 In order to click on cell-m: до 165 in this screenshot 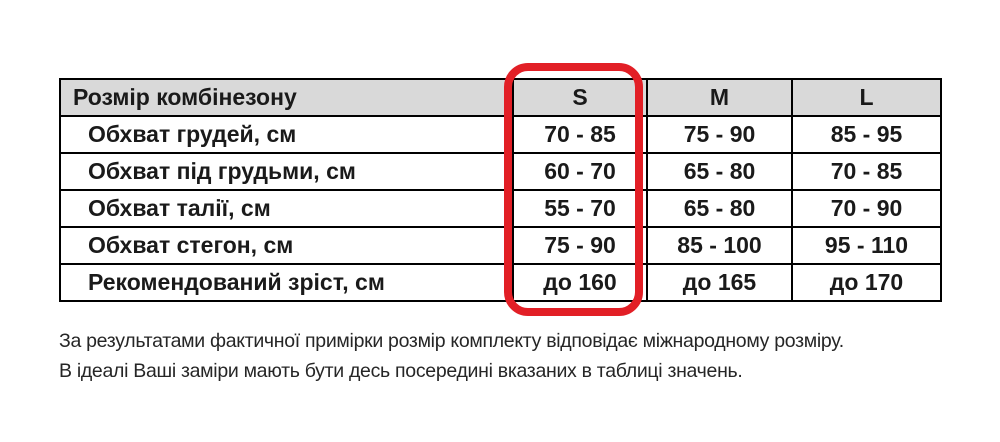, I will do `click(719, 282)`.